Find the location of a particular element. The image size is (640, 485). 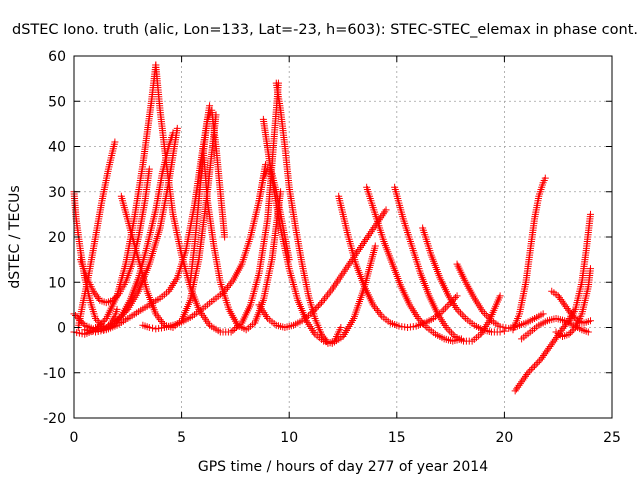

y-tick-label: 30 is located at coordinates (57, 193).